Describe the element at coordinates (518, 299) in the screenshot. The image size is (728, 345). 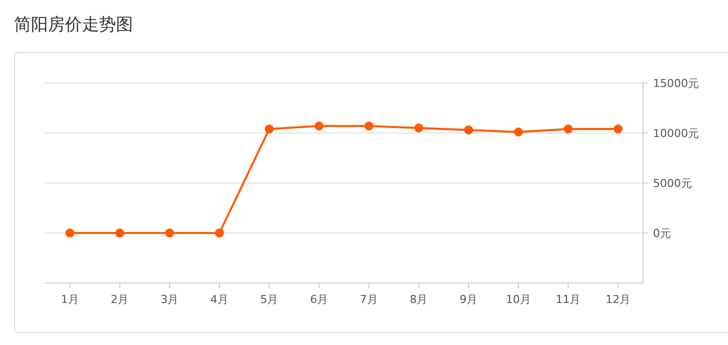
I see `x-tick-label: 10月` at that location.